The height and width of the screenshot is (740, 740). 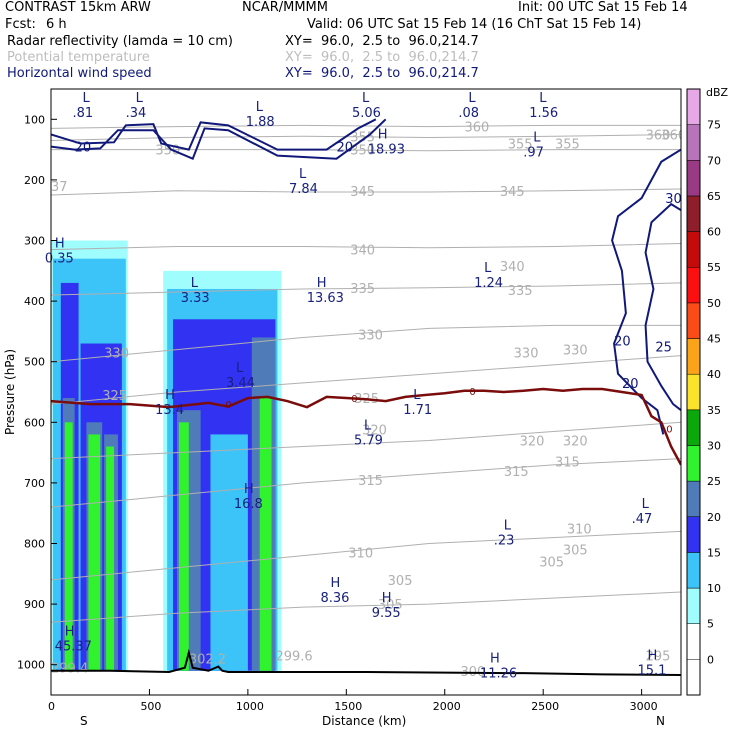 What do you see at coordinates (169, 410) in the screenshot?
I see `extremum-value: 13.4` at bounding box center [169, 410].